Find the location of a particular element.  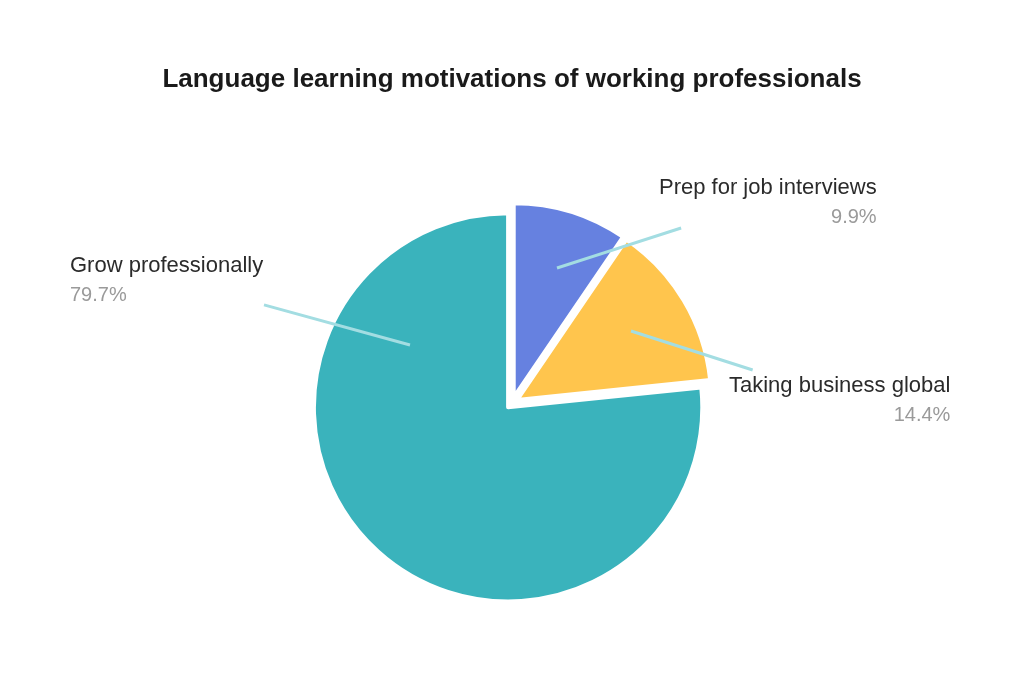

chart-title: Language learning motivations of working professionals is located at coordinates (512, 78).